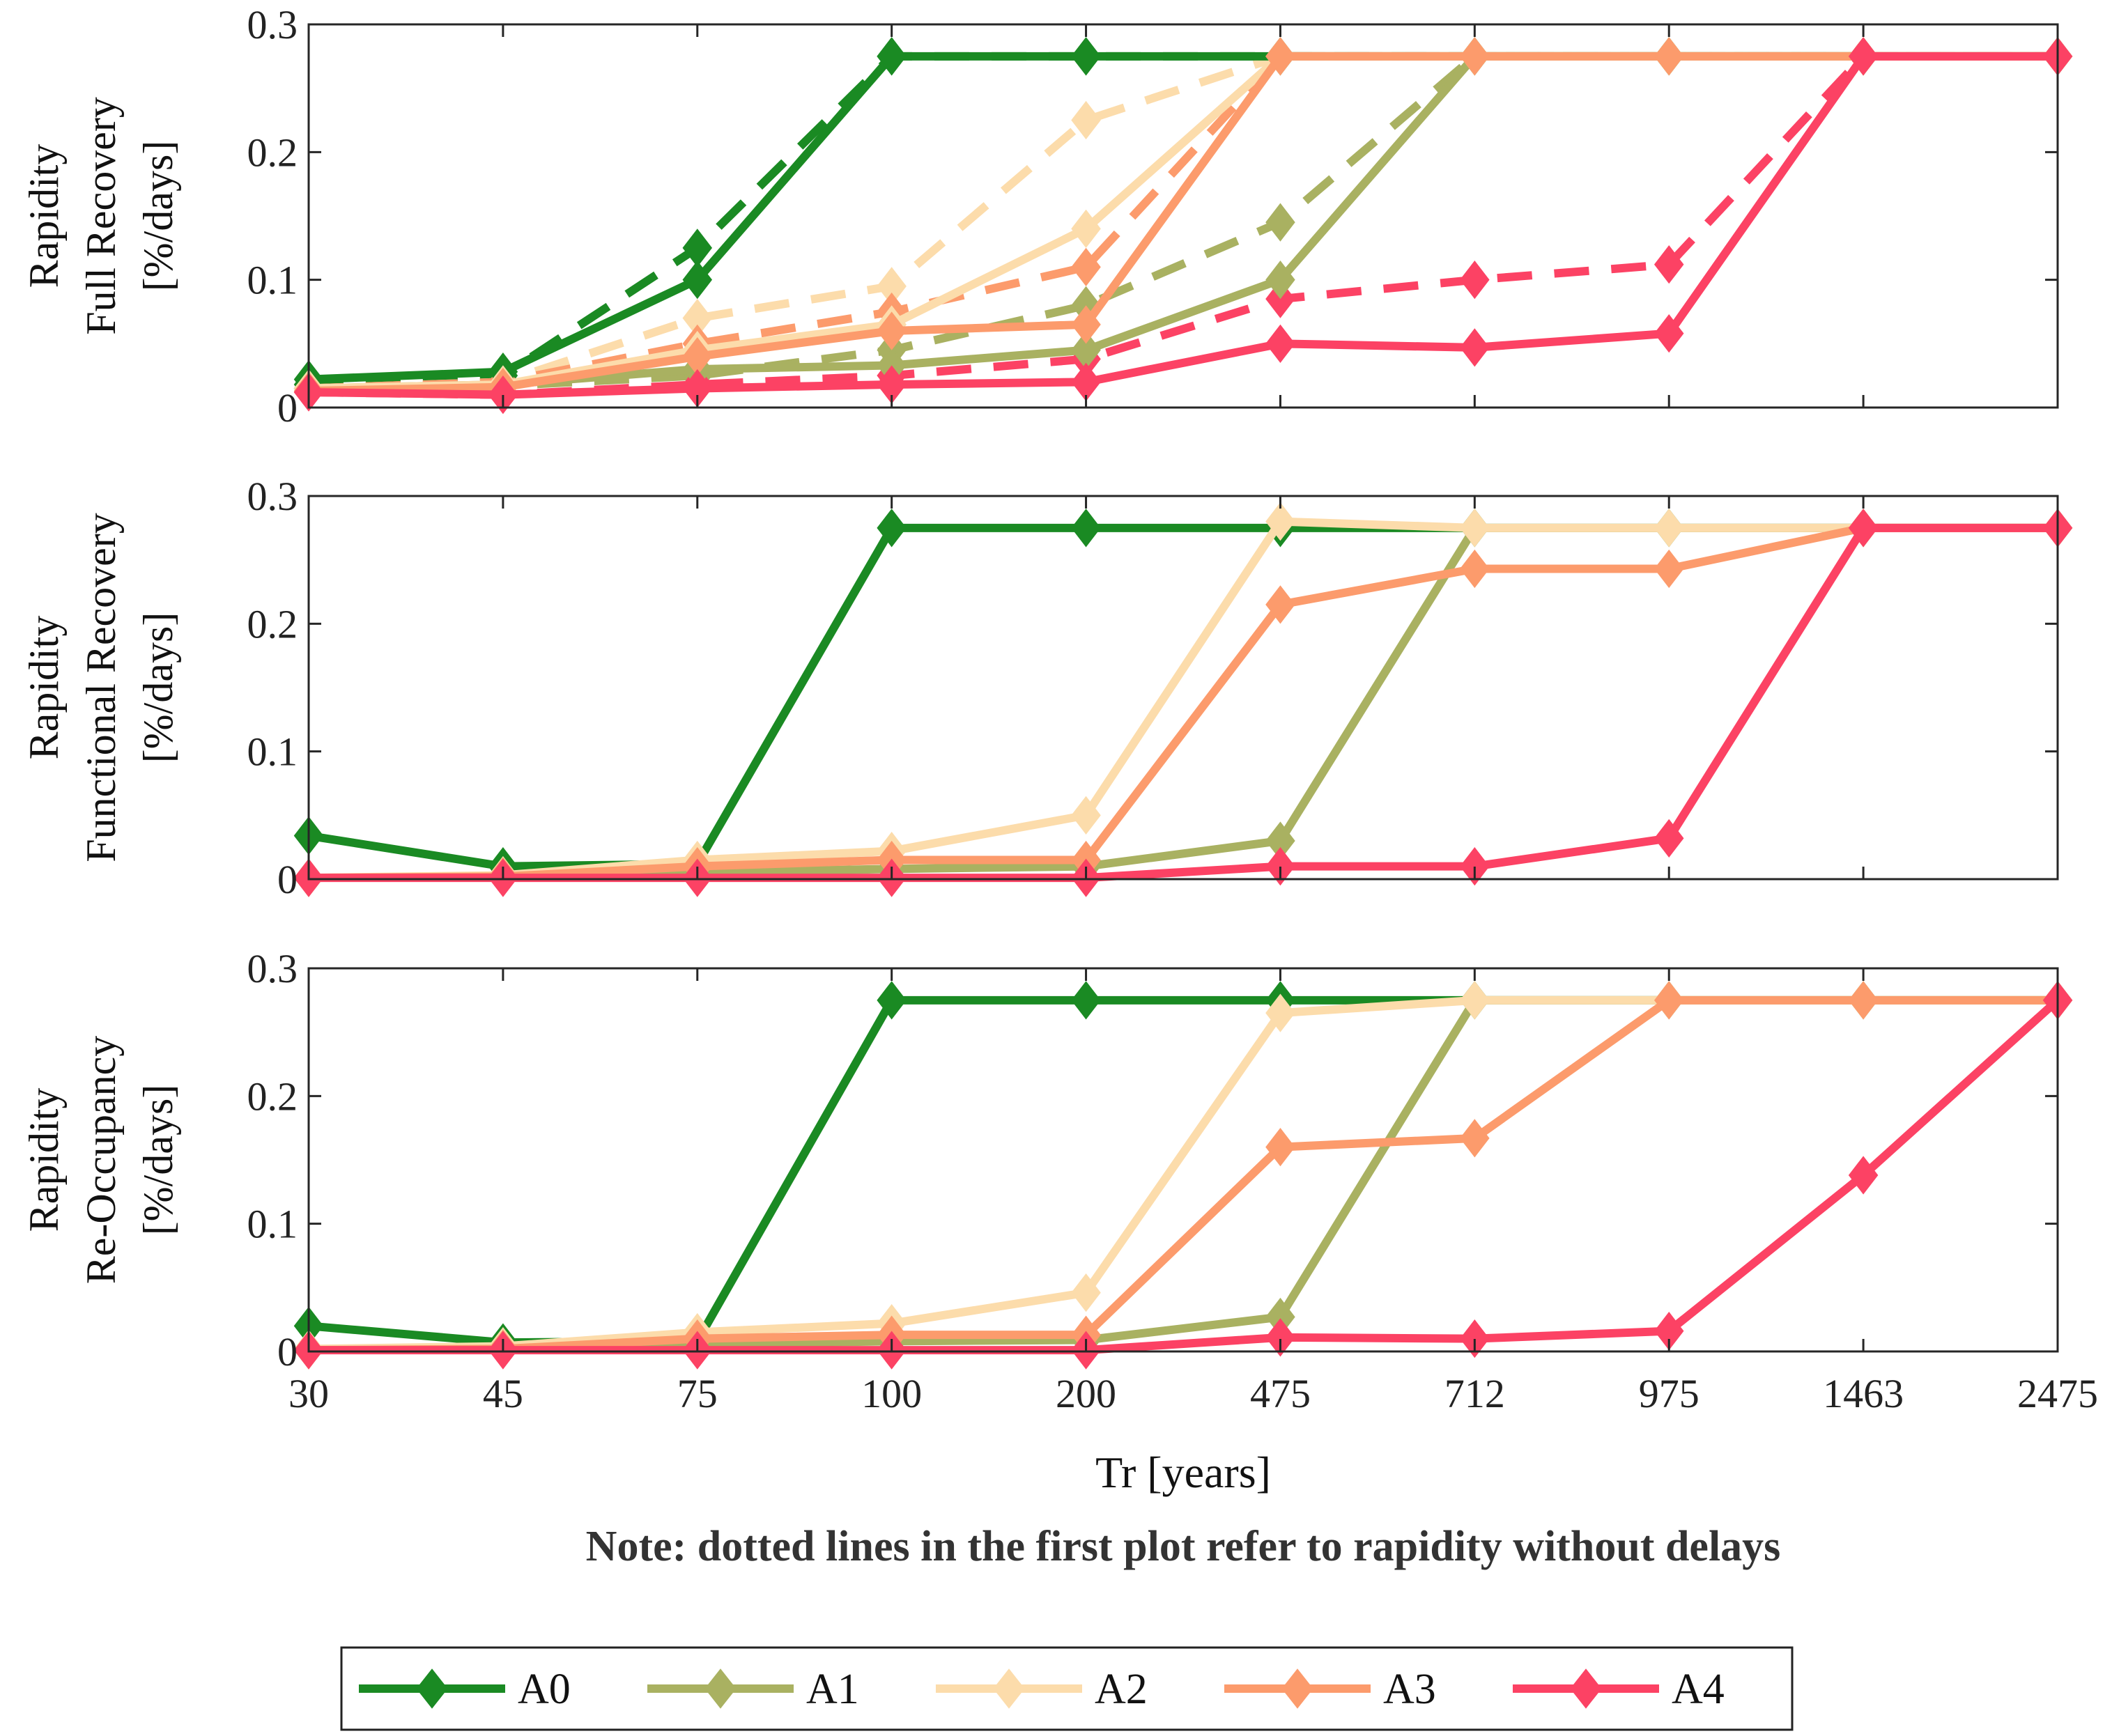  What do you see at coordinates (1863, 1394) in the screenshot?
I see `x-tick-label: 1463` at bounding box center [1863, 1394].